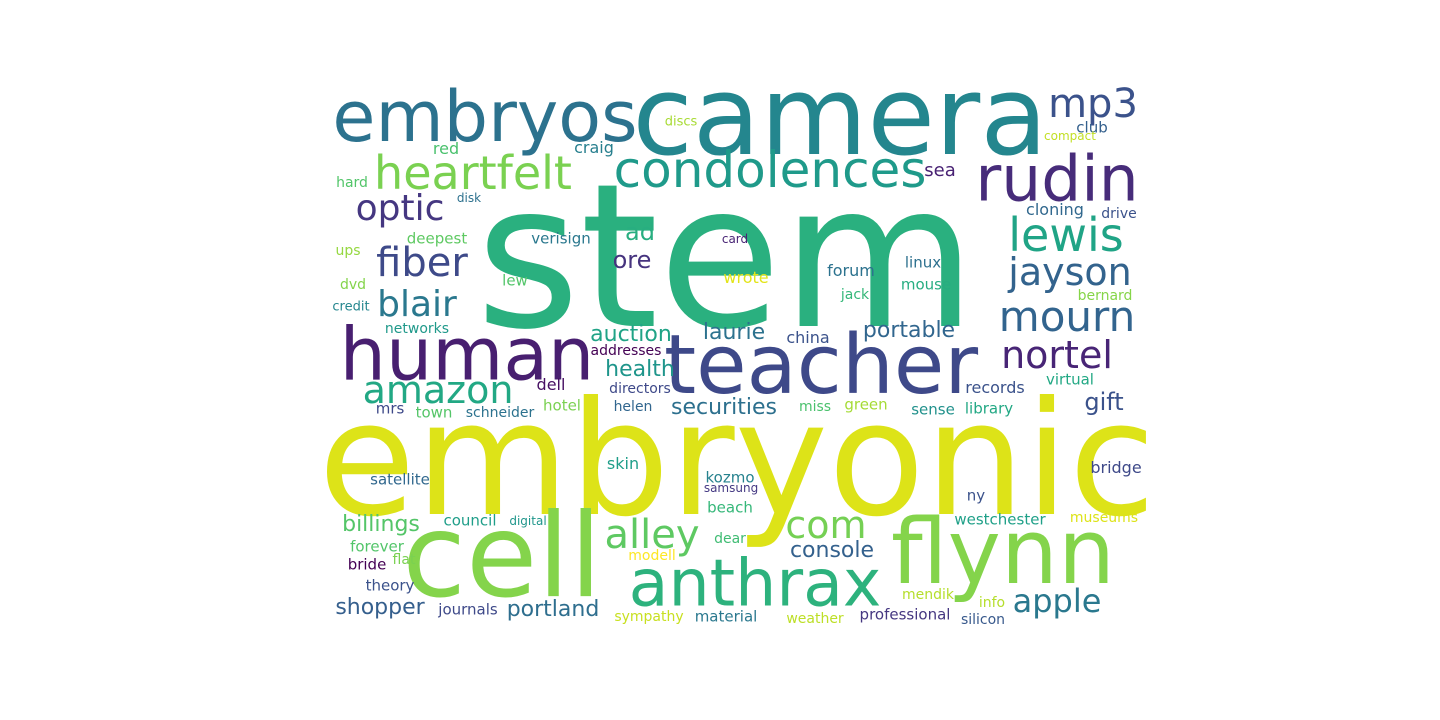  Describe the element at coordinates (553, 609) in the screenshot. I see `cloud-word-portland: portland` at that location.